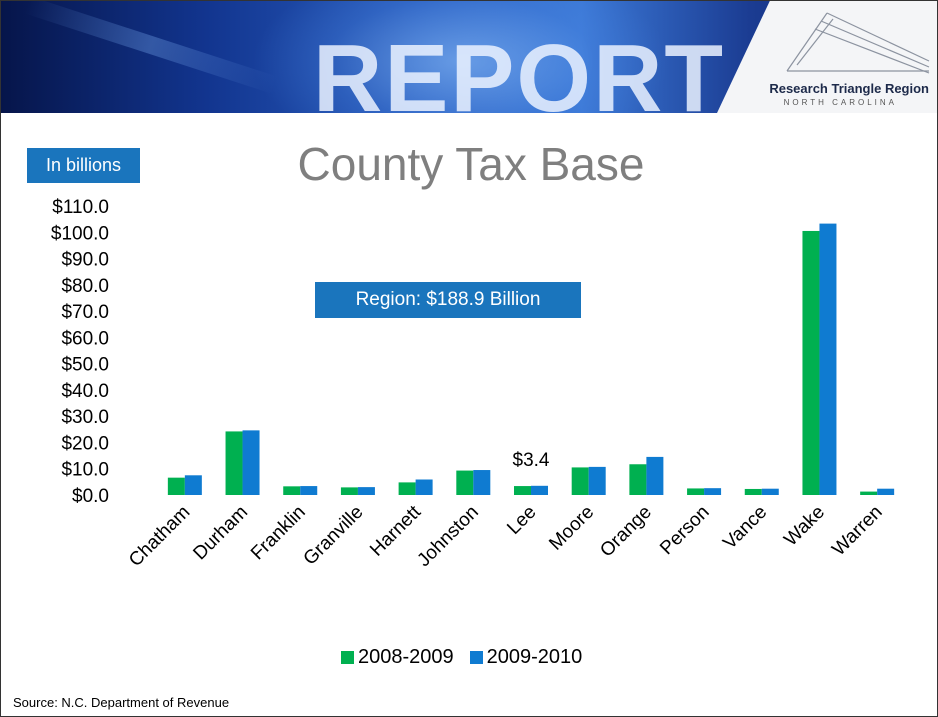 The width and height of the screenshot is (938, 717). What do you see at coordinates (531, 460) in the screenshot?
I see `data-label-annotation: $3.4` at bounding box center [531, 460].